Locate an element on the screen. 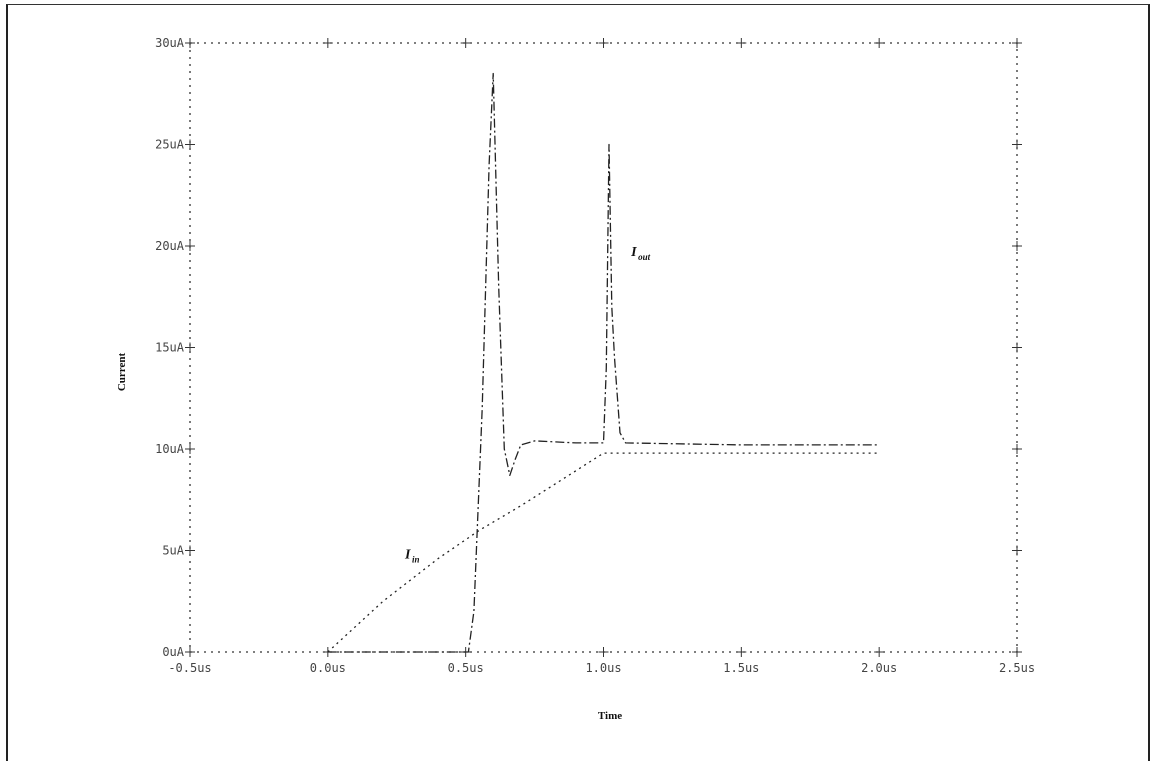 This screenshot has height=765, width=1156. series-line-i-in is located at coordinates (603, 552).